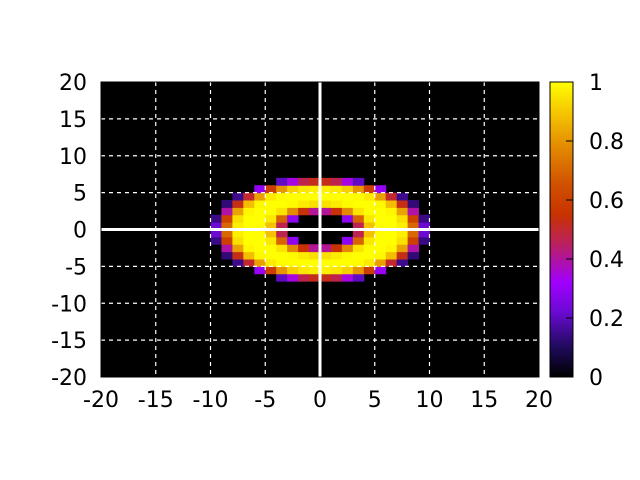 Image resolution: width=640 pixels, height=480 pixels. I want to click on y-tick-labels: 20 15 10 5 0 -5 -10 -15 -20, so click(69, 231).